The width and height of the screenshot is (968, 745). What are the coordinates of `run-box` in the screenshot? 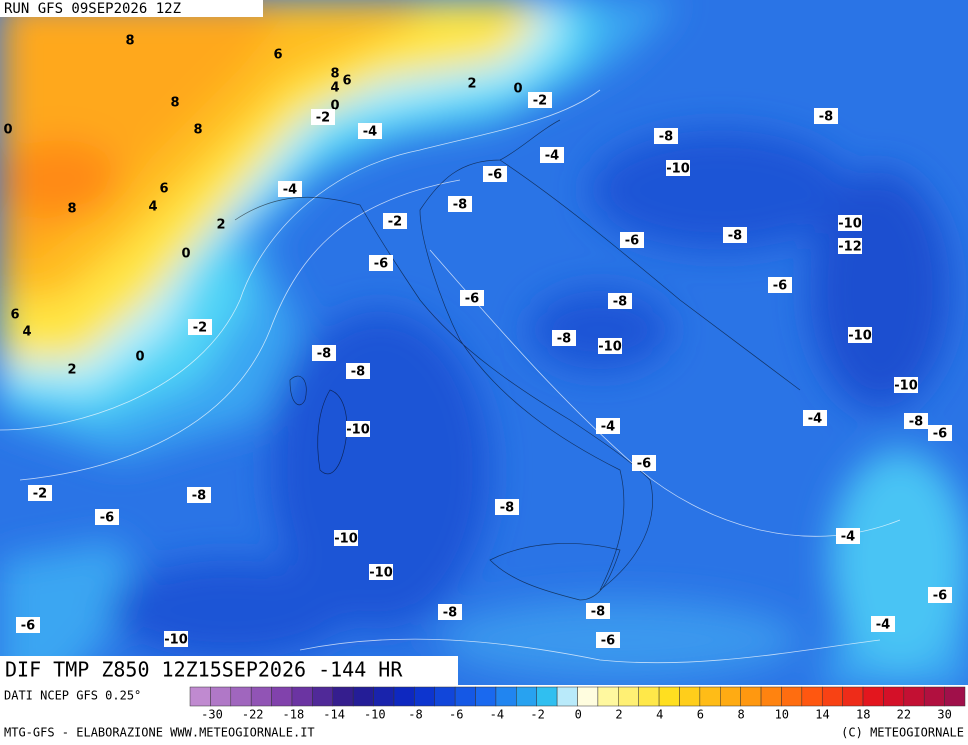 It's located at (131, 8).